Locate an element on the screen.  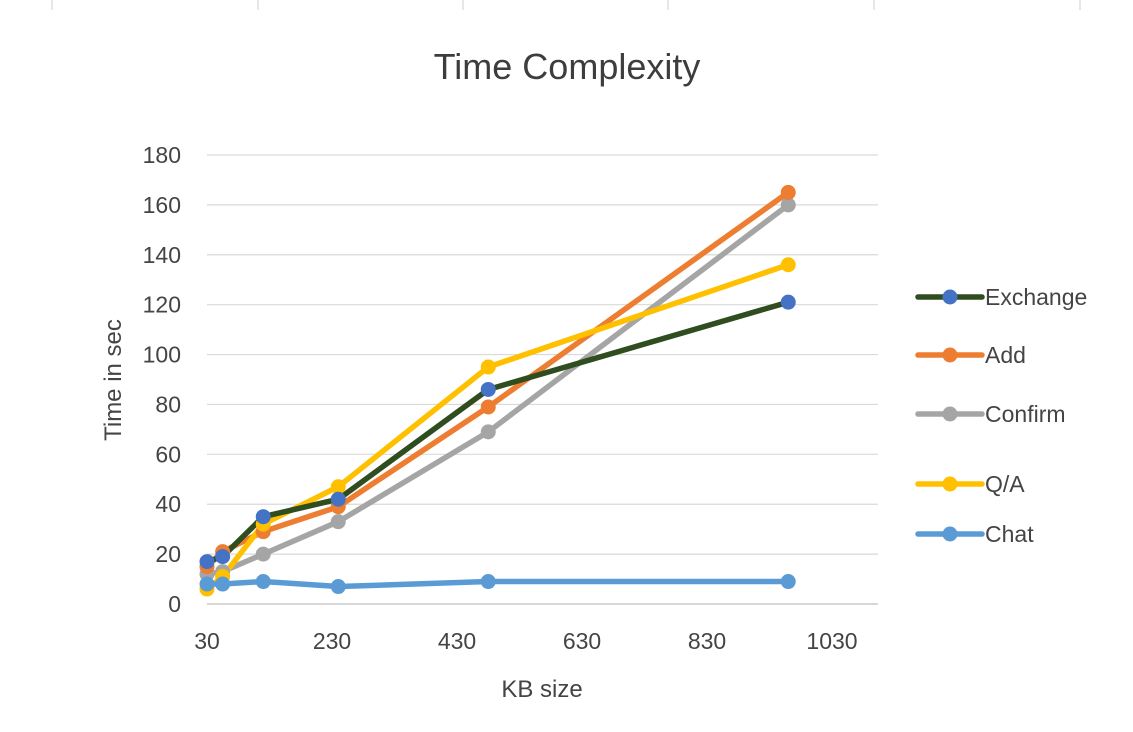
x-tick-label: 830 is located at coordinates (707, 641).